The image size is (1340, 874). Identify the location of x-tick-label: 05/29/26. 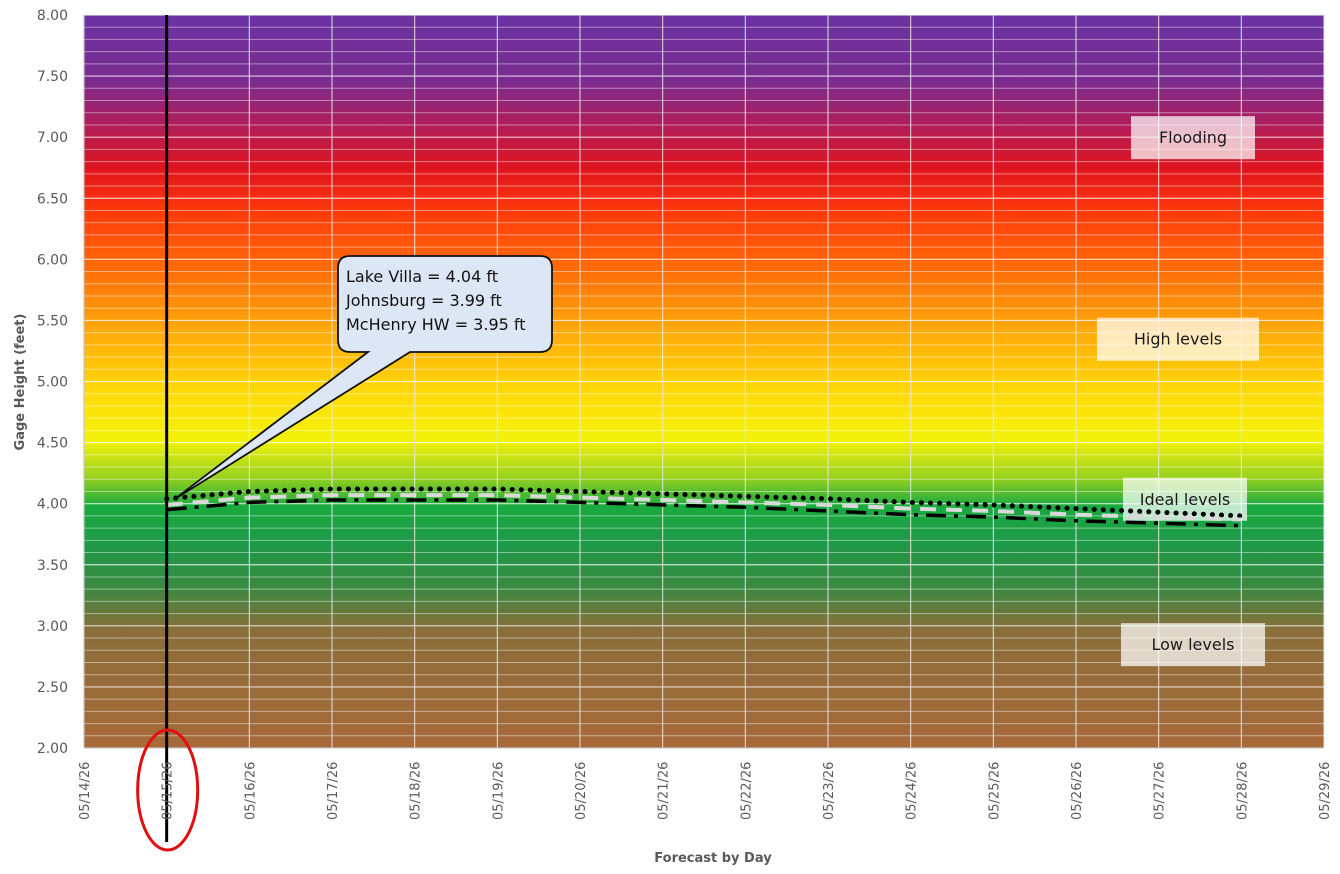
(1325, 791).